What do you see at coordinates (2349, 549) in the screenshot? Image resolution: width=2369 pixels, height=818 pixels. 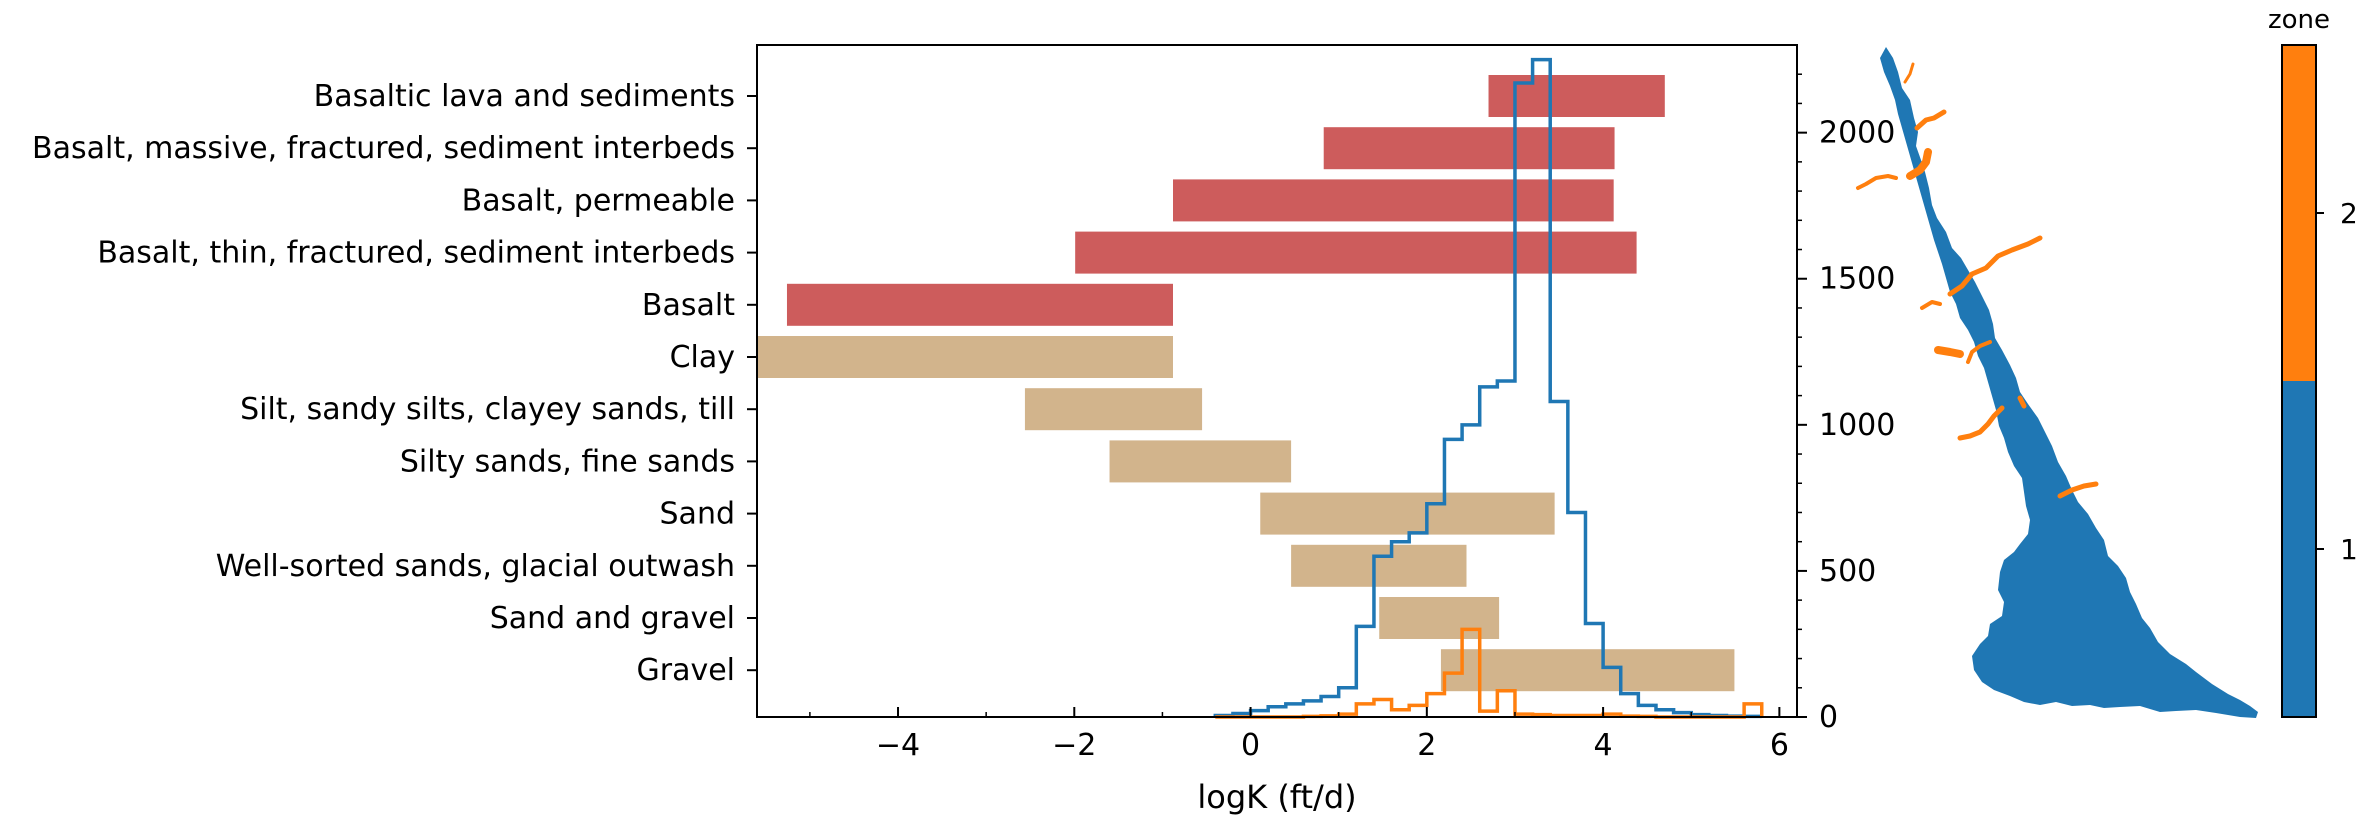 I see `colorbar-tick-label-1: 1` at bounding box center [2349, 549].